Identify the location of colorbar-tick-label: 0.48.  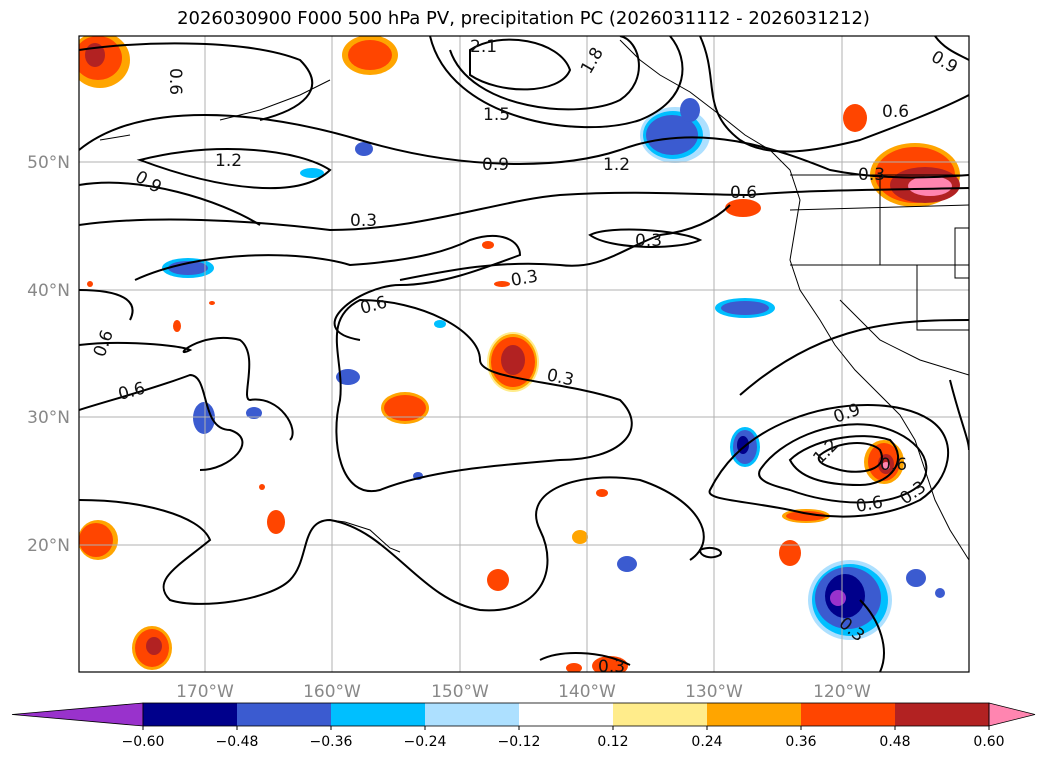
(894, 742).